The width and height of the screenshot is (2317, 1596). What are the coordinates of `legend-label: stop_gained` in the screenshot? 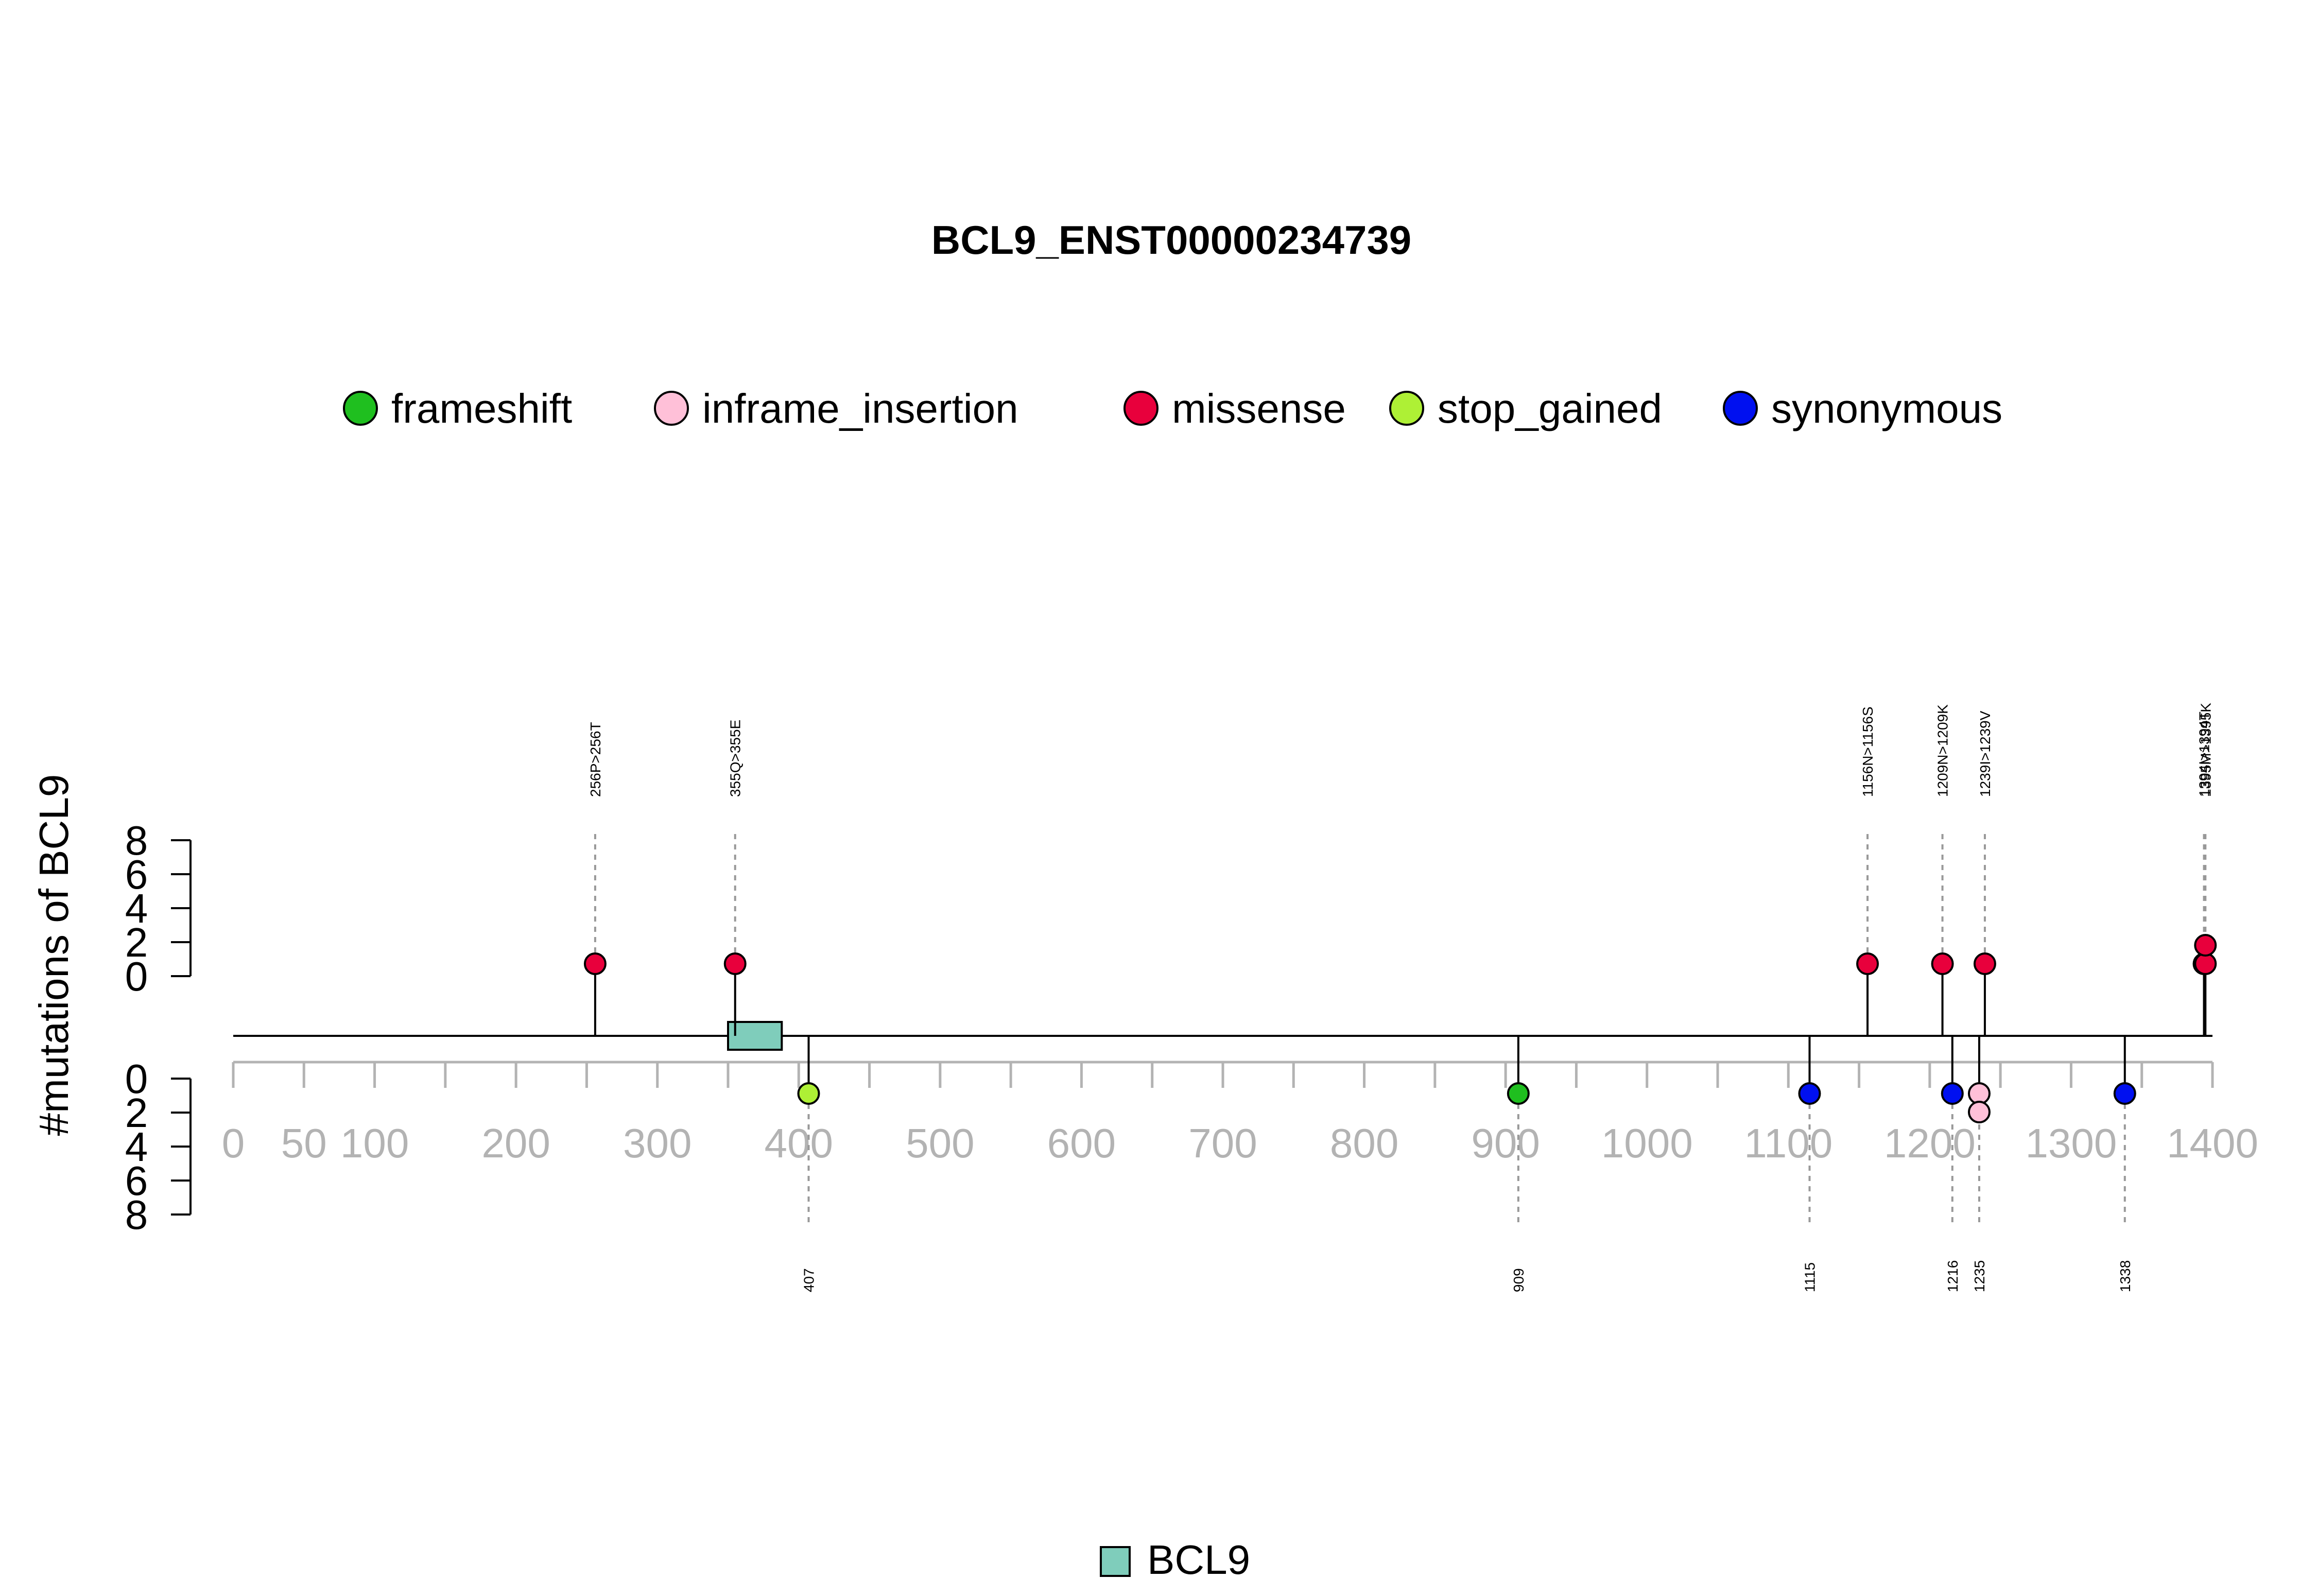 It's located at (1550, 409).